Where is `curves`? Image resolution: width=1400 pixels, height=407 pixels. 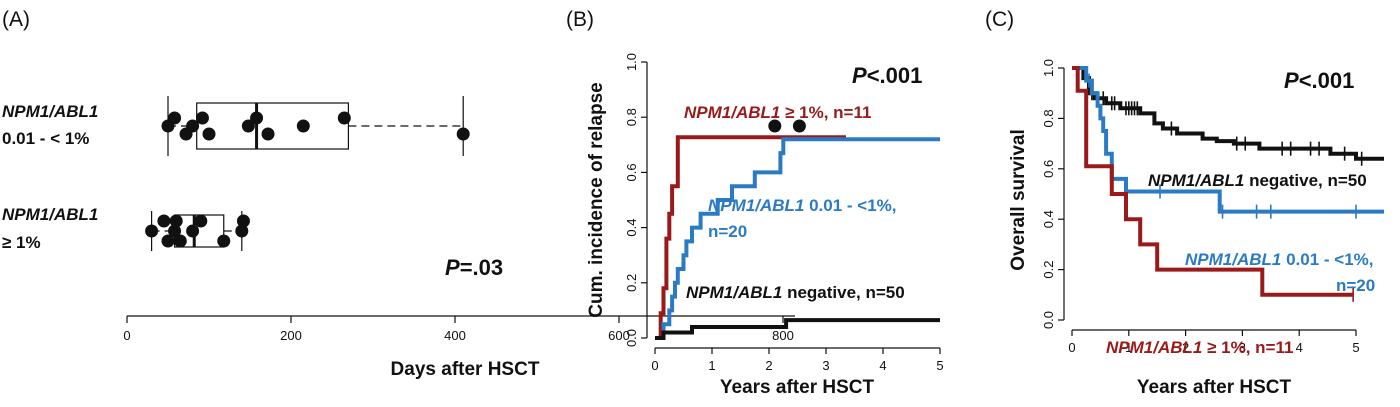
curves is located at coordinates (797, 237).